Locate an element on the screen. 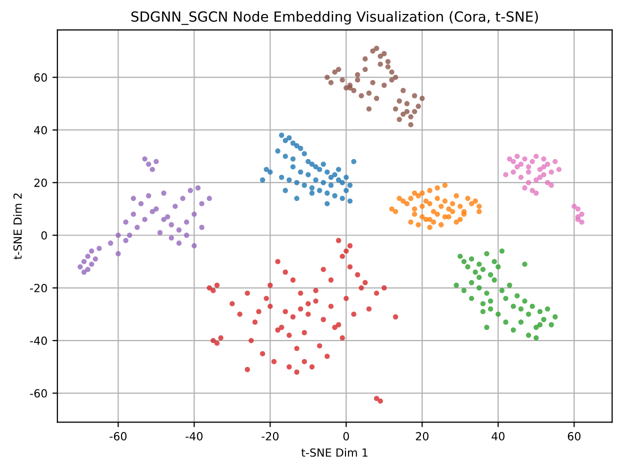  x-tick-label: -60 is located at coordinates (118, 436).